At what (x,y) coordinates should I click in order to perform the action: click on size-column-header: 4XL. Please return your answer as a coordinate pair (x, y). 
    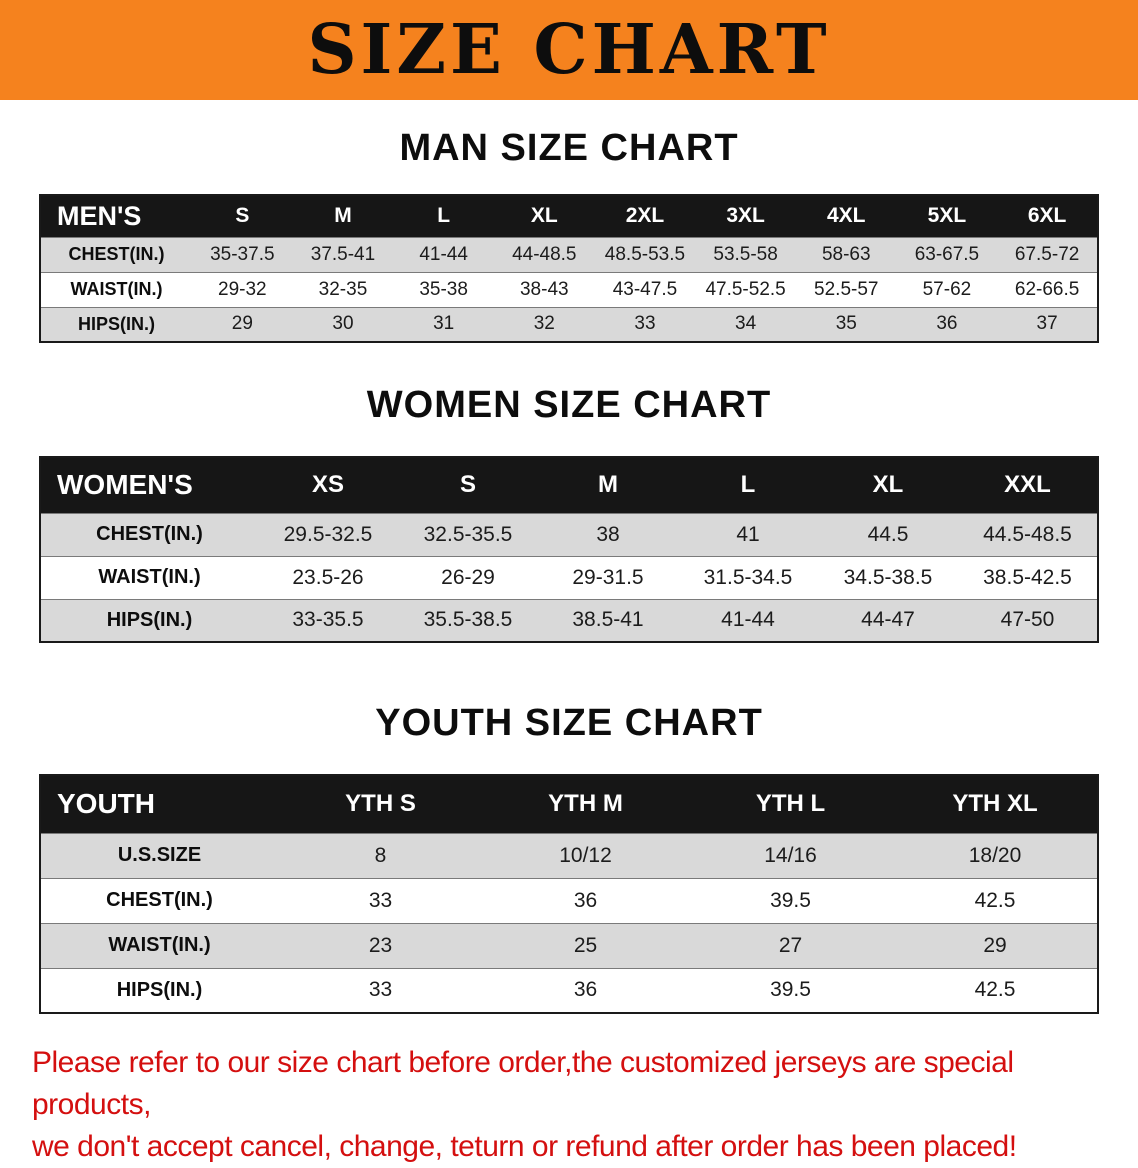
    Looking at the image, I should click on (846, 216).